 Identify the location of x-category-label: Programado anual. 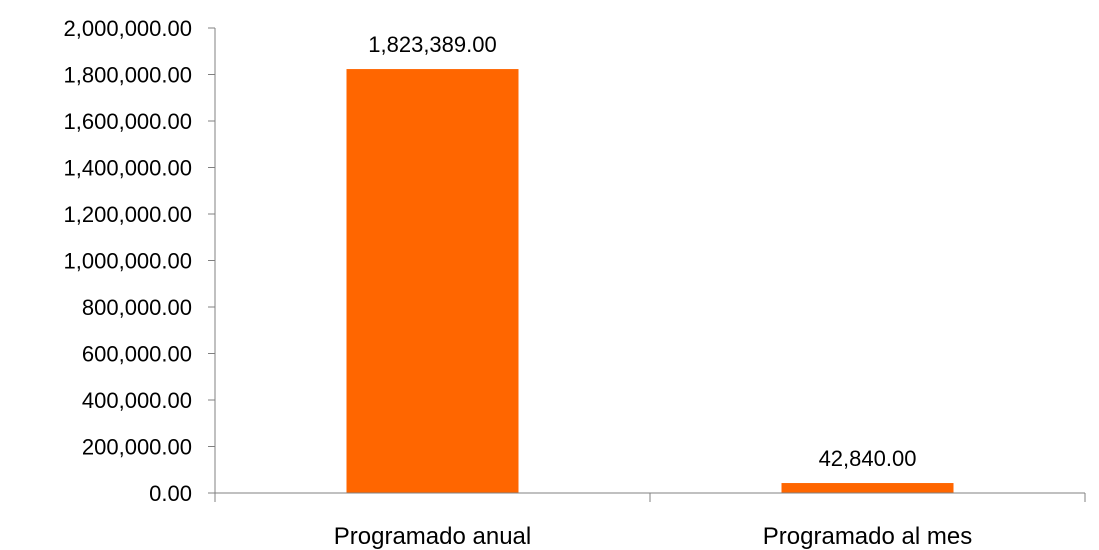
(432, 536).